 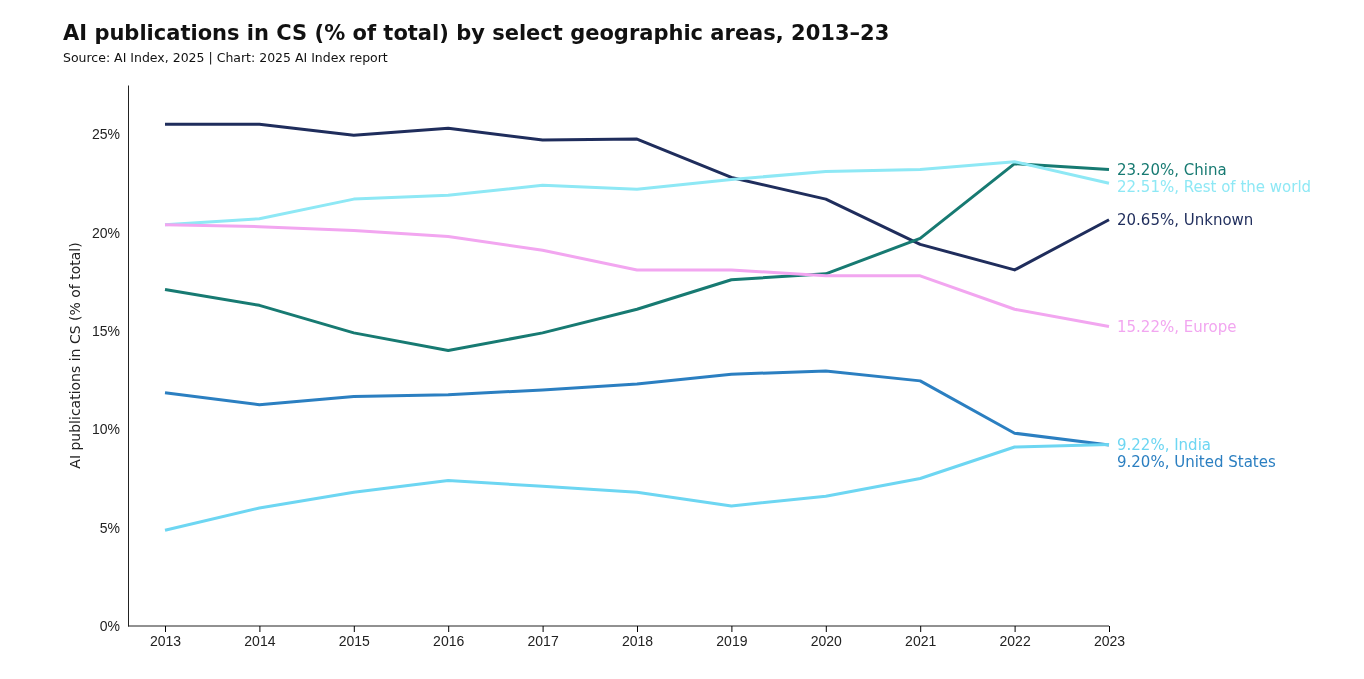 What do you see at coordinates (1015, 640) in the screenshot?
I see `x-tick-label: 2022` at bounding box center [1015, 640].